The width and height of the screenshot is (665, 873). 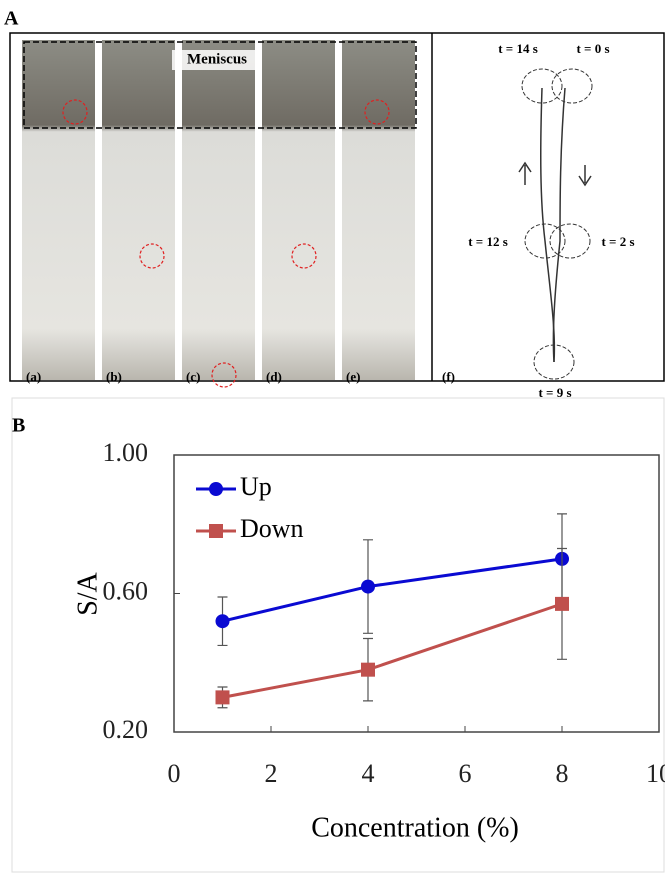 What do you see at coordinates (655, 773) in the screenshot?
I see `x-tick-label: 10` at bounding box center [655, 773].